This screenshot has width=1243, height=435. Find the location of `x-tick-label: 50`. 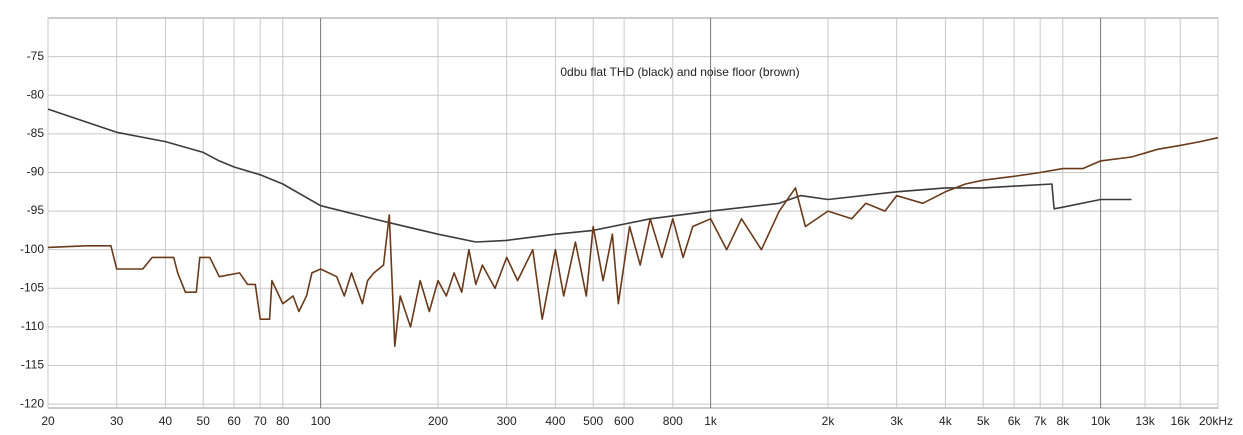

x-tick-label: 50 is located at coordinates (204, 421).